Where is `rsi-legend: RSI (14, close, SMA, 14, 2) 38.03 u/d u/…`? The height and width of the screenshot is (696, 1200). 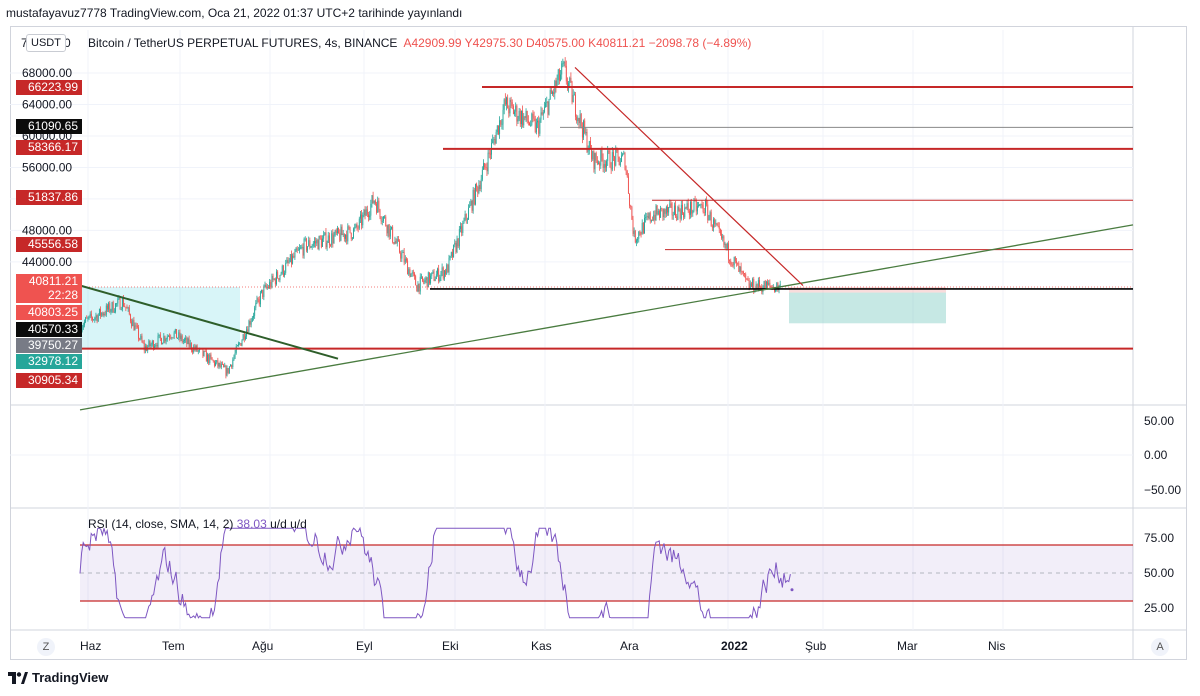
rsi-legend: RSI (14, close, SMA, 14, 2) 38.03 u/d u/… is located at coordinates (197, 524).